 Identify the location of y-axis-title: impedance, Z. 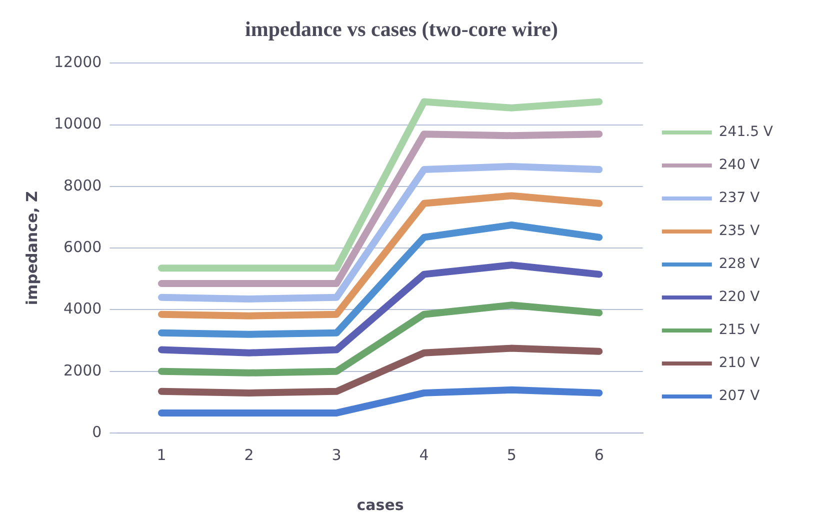
(31, 248).